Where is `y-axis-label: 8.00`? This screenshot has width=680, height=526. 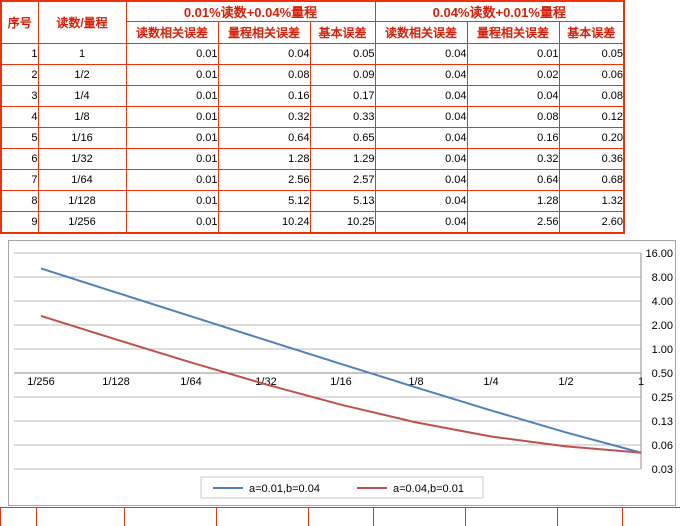
y-axis-label: 8.00 is located at coordinates (662, 278).